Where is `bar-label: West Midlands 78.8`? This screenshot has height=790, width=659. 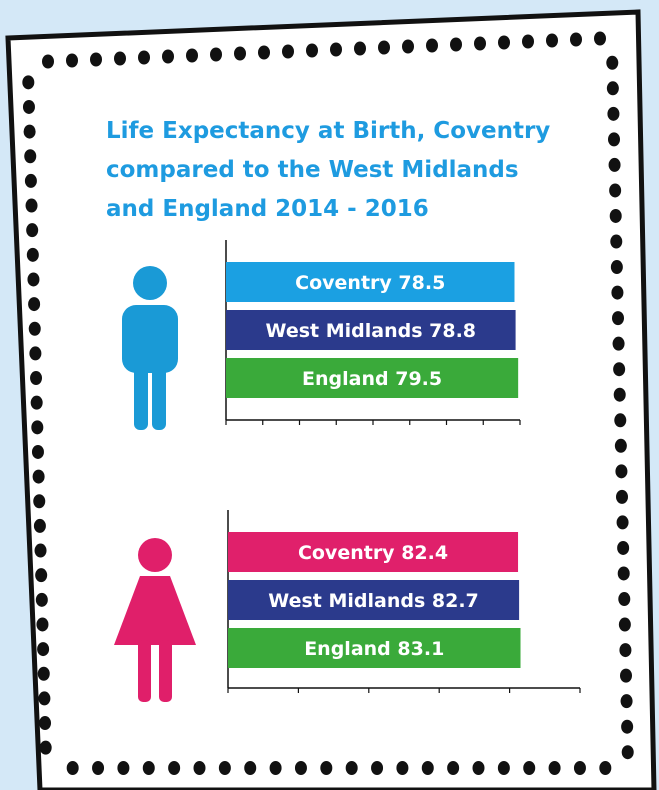
bar-label: West Midlands 78.8 is located at coordinates (371, 331).